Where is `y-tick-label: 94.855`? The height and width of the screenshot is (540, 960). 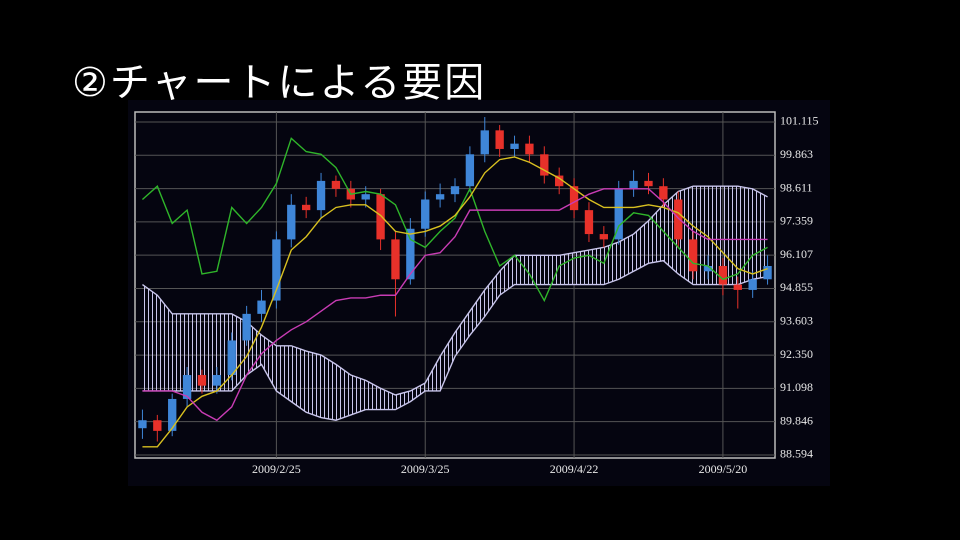
y-tick-label: 94.855 is located at coordinates (796, 287).